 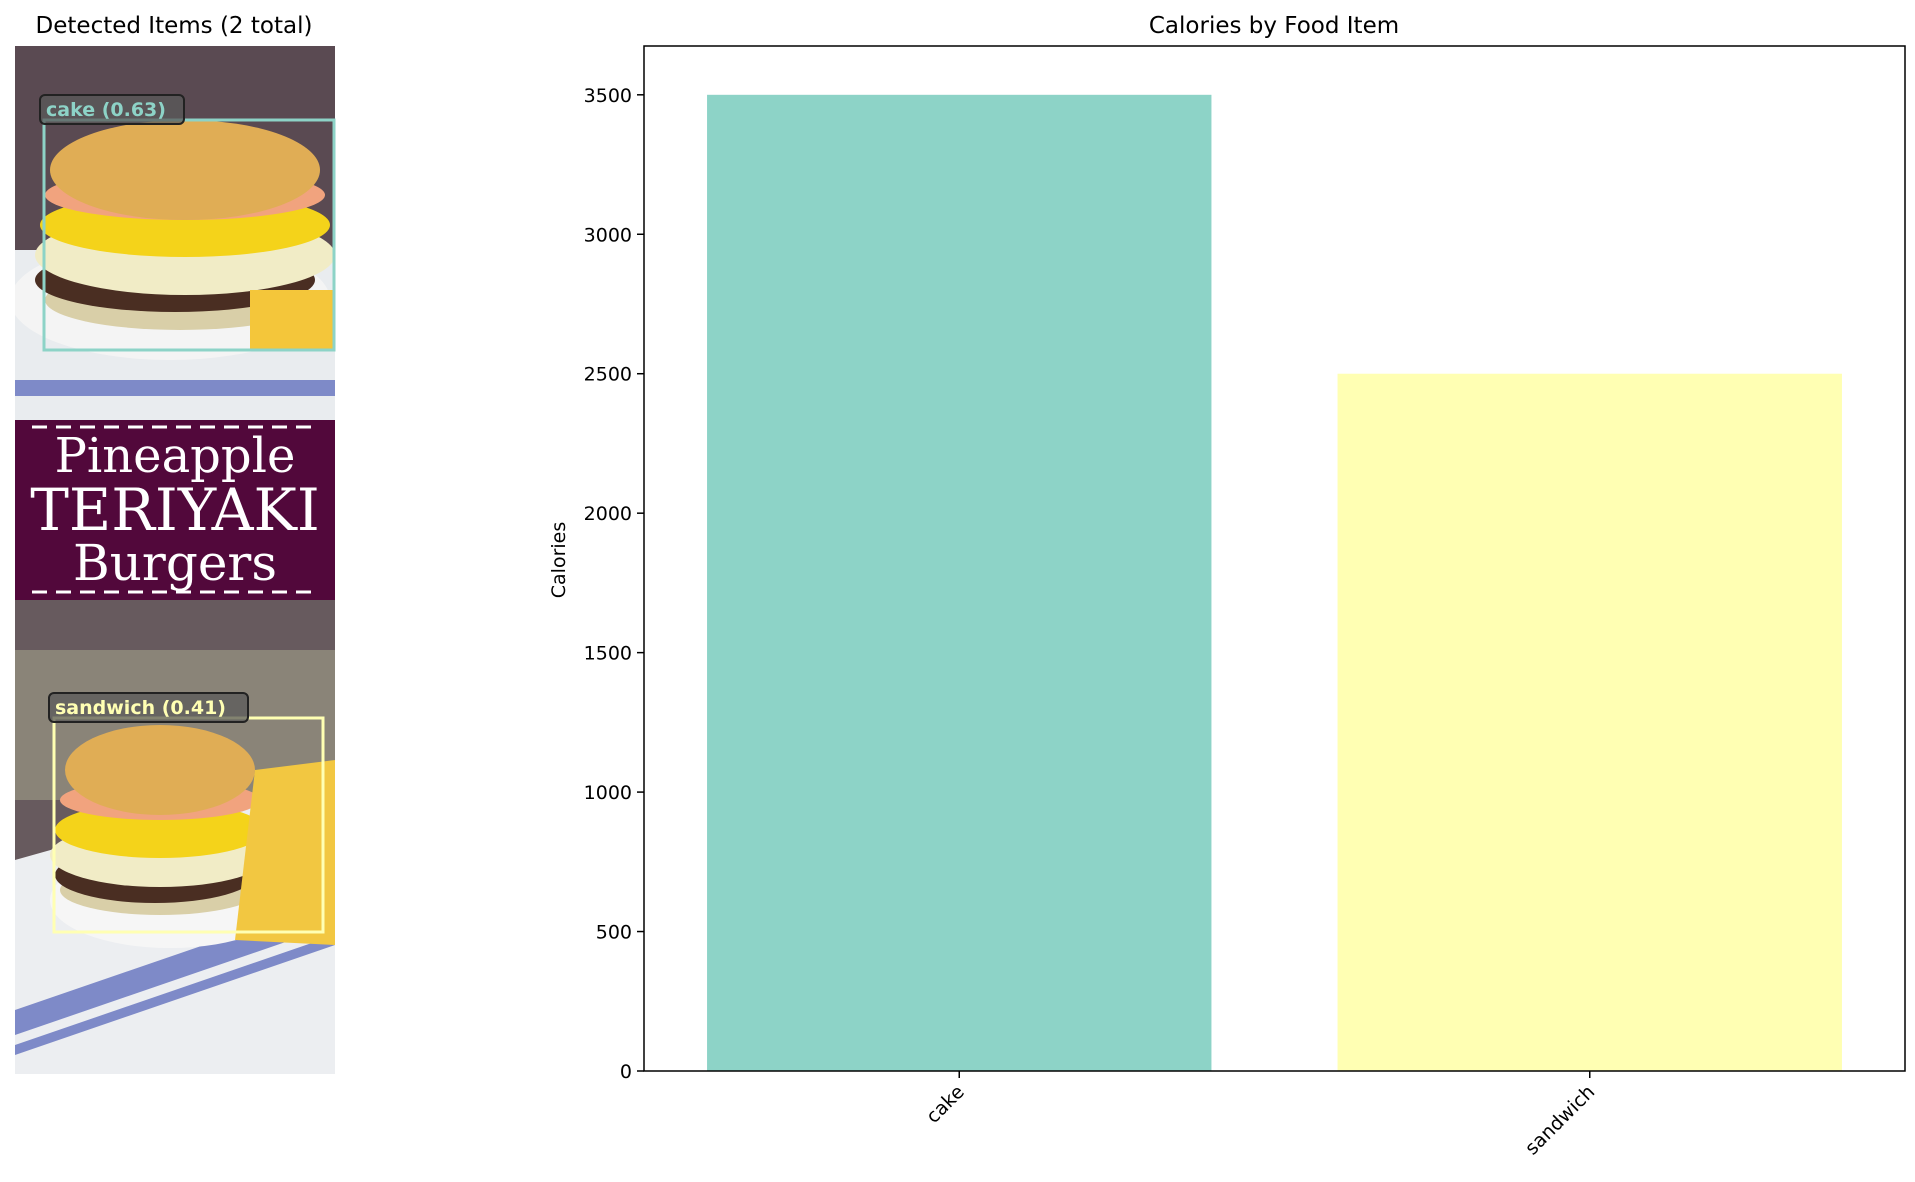 What do you see at coordinates (189, 235) in the screenshot?
I see `detection-box-cake` at bounding box center [189, 235].